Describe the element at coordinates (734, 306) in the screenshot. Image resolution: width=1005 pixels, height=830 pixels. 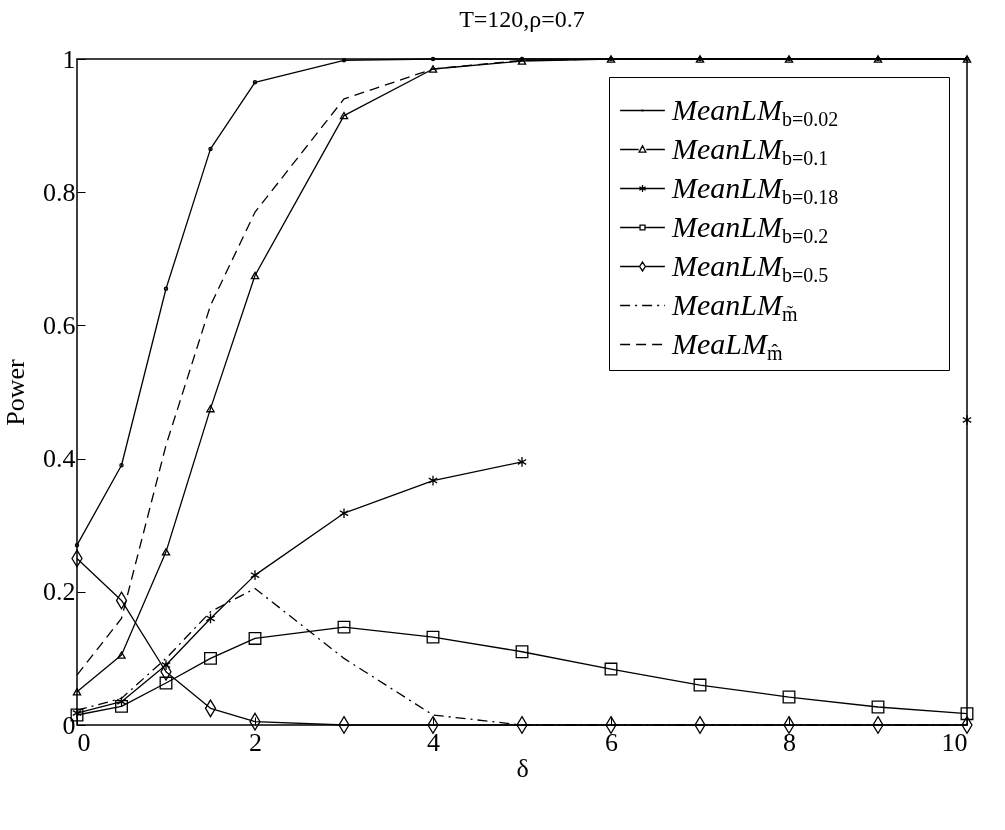
I see `legend-label: MeanLM$_{m̃}$` at that location.